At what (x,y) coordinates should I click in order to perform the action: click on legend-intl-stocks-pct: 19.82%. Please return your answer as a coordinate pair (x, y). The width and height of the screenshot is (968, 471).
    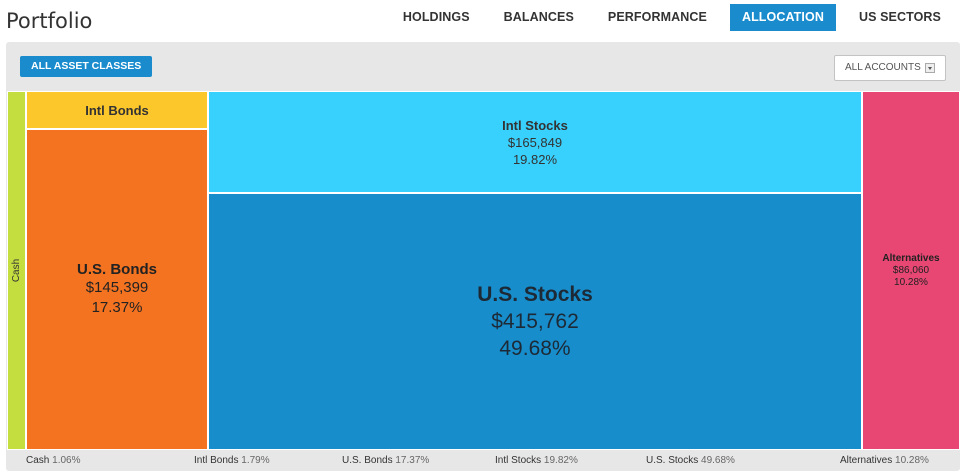
    Looking at the image, I should click on (560, 460).